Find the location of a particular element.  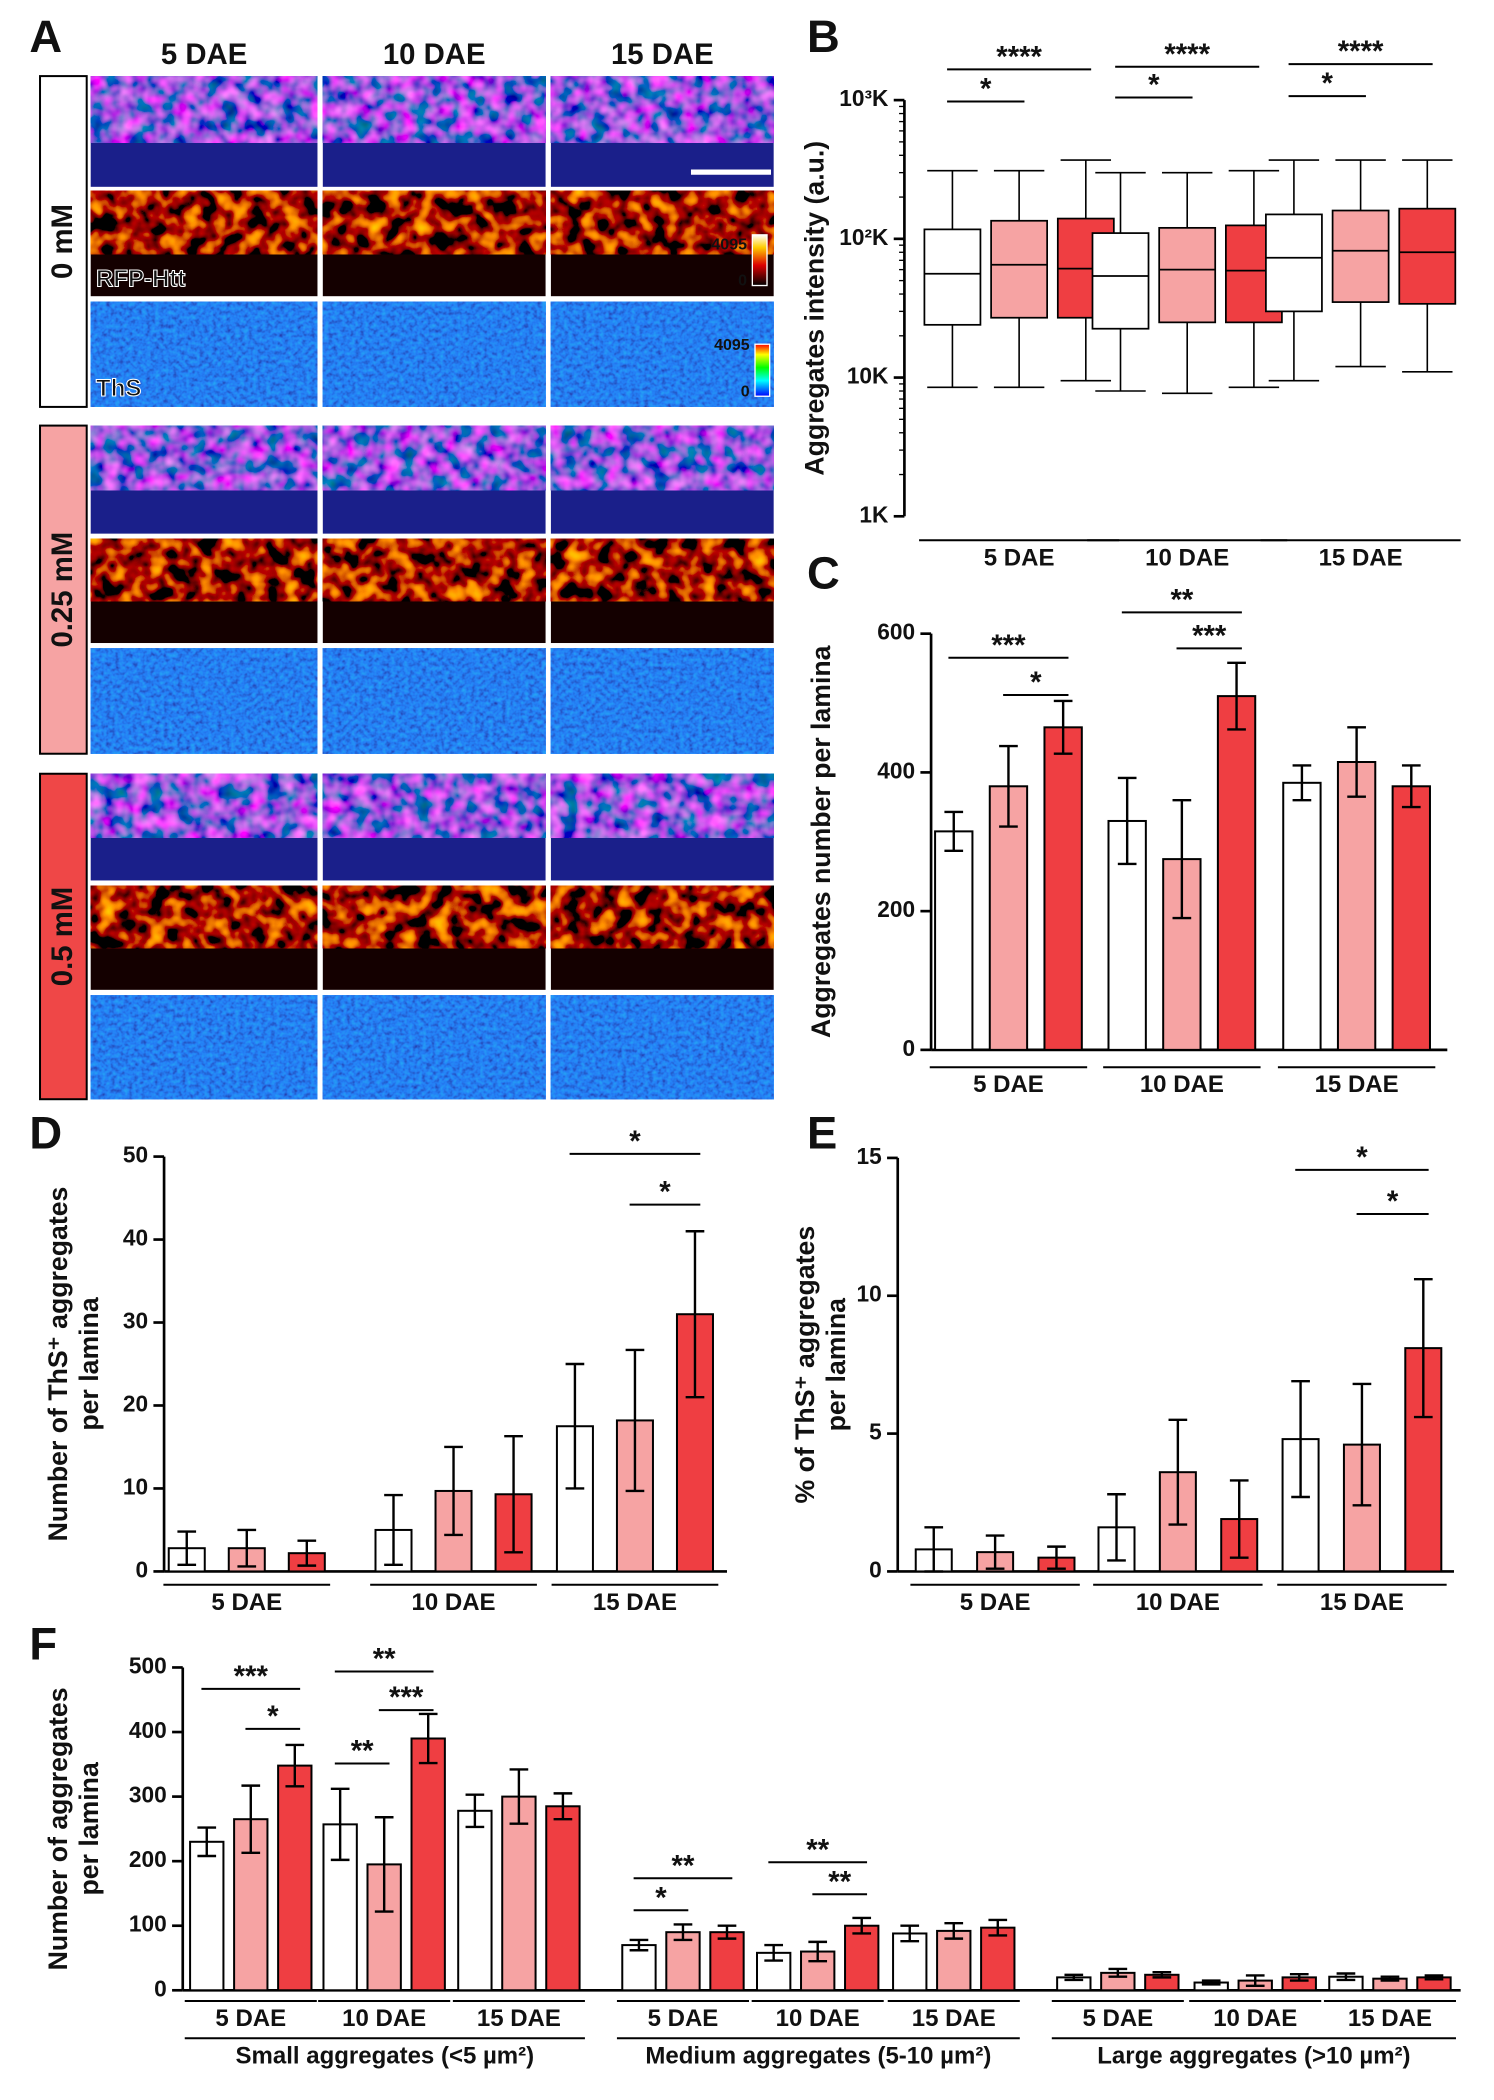

y-tick-label: 10³K is located at coordinates (864, 98).